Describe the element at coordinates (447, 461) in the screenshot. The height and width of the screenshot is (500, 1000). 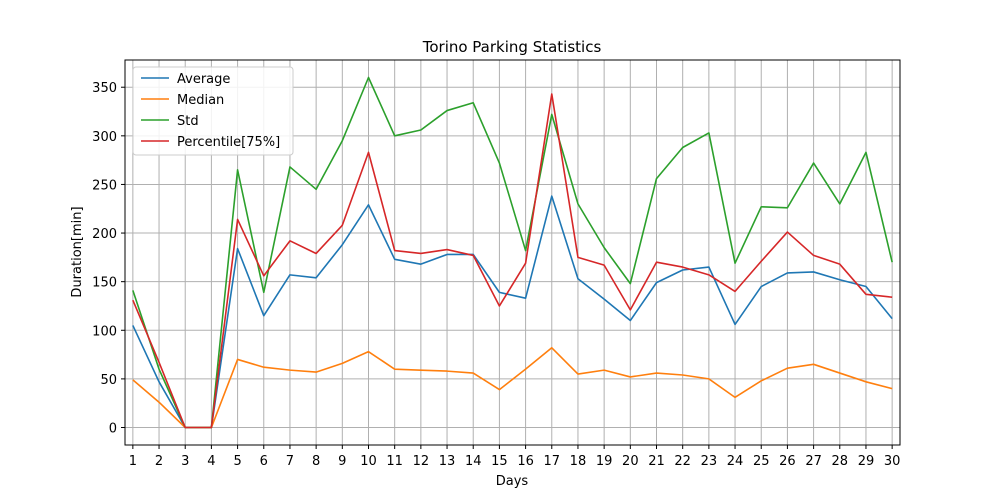
I see `x-tick-label: 13` at that location.